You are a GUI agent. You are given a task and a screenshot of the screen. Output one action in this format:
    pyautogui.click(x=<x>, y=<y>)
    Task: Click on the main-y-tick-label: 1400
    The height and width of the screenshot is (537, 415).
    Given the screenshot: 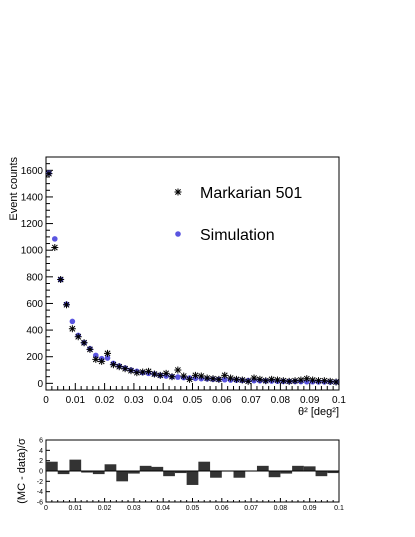 What is the action you would take?
    pyautogui.click(x=32, y=197)
    